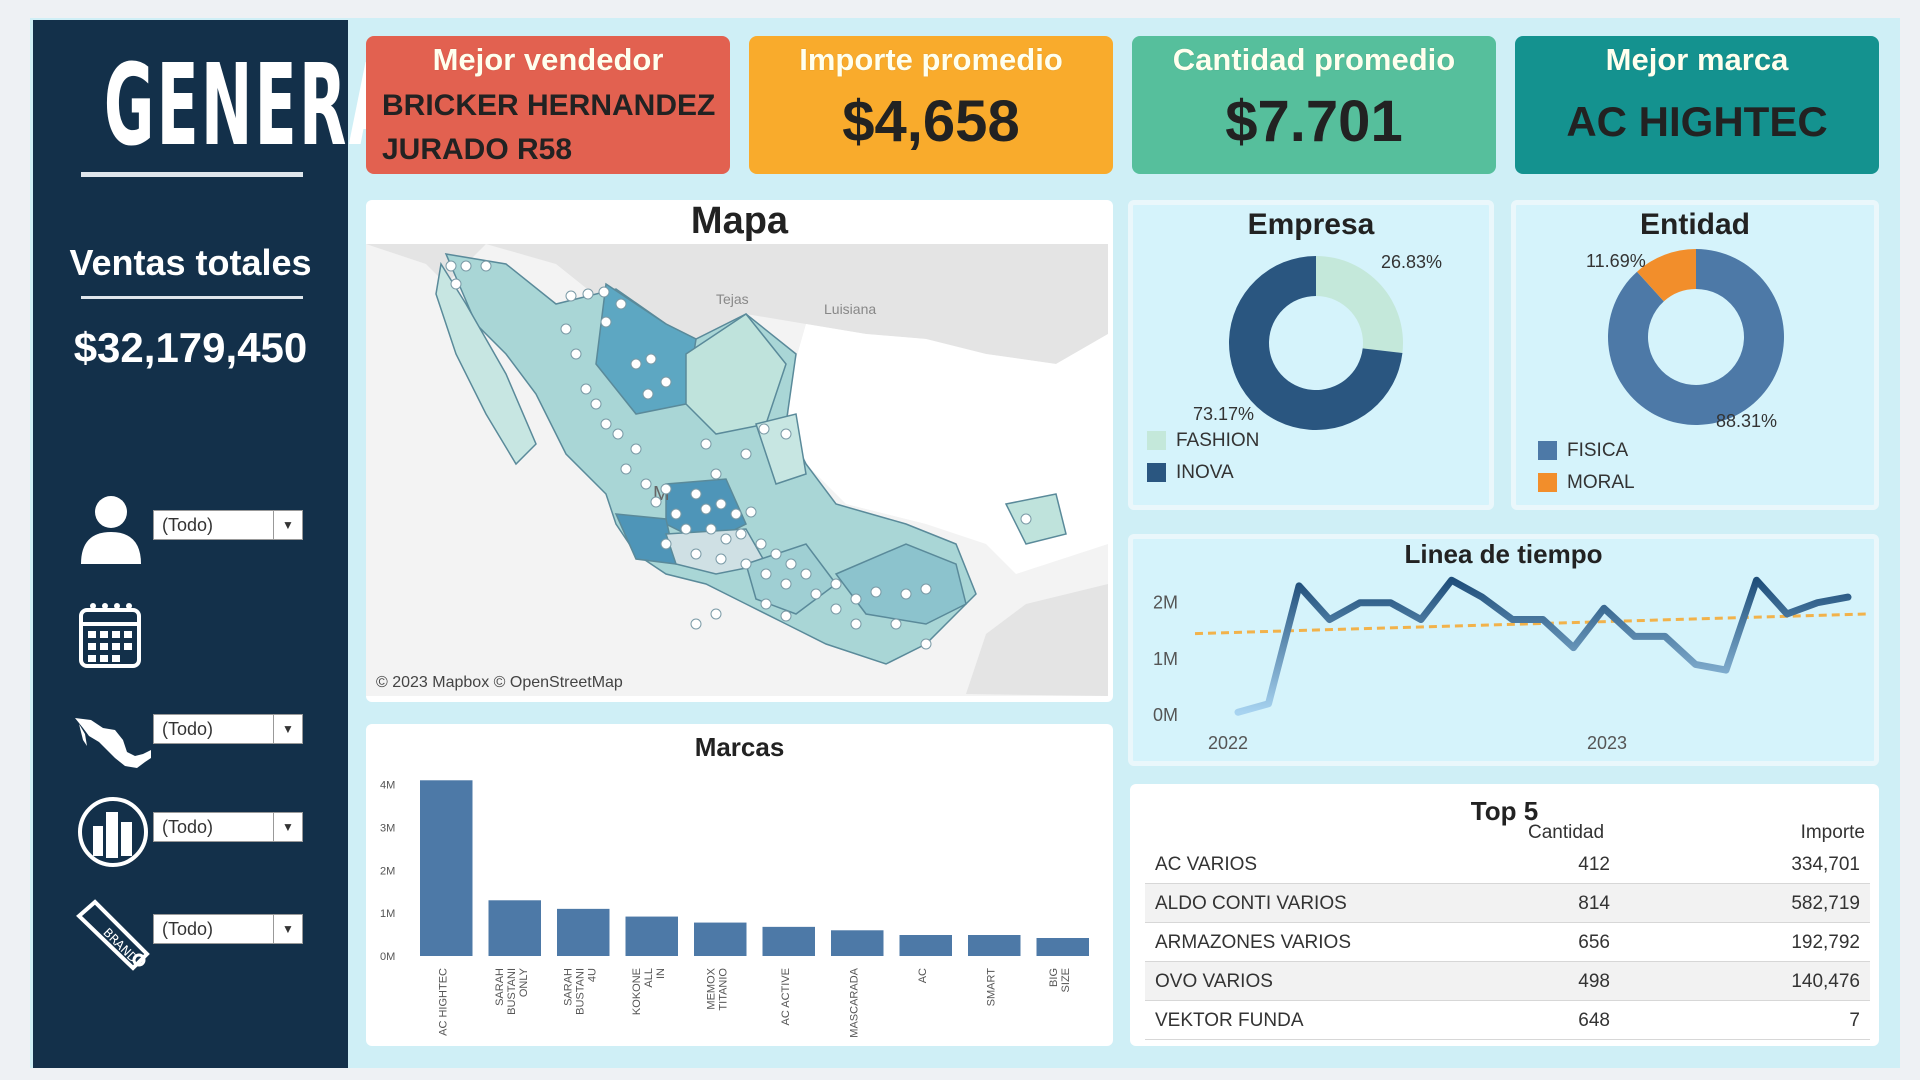  I want to click on legend-moral-label: MORAL, so click(1601, 482).